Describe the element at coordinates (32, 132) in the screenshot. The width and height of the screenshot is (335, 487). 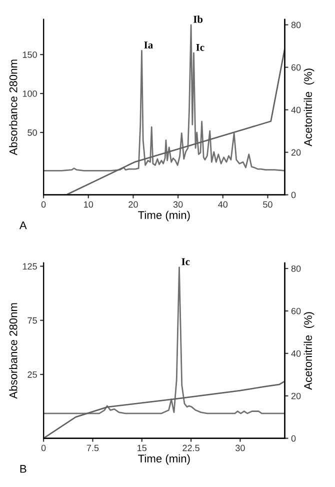
I see `y-tick-label: 50` at that location.